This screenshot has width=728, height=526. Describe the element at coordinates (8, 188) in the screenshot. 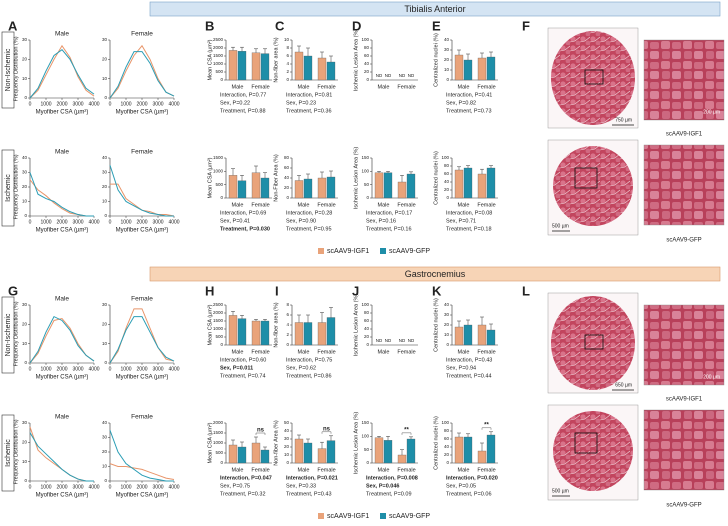

I see `row-label: Ischemic` at that location.